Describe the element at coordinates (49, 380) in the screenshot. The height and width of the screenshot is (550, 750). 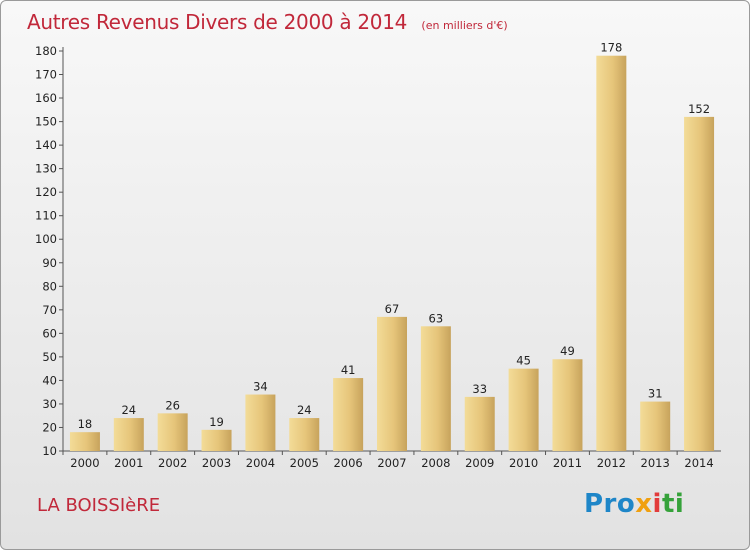
I see `y-tick-label: 40` at that location.